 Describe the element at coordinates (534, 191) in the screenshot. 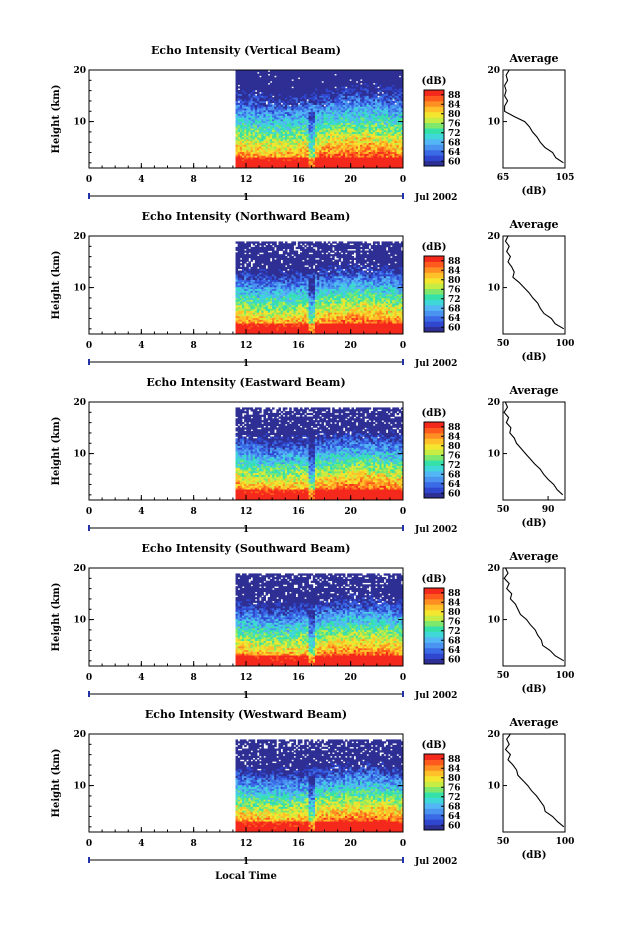

I see `average-x-label: (dB)` at that location.